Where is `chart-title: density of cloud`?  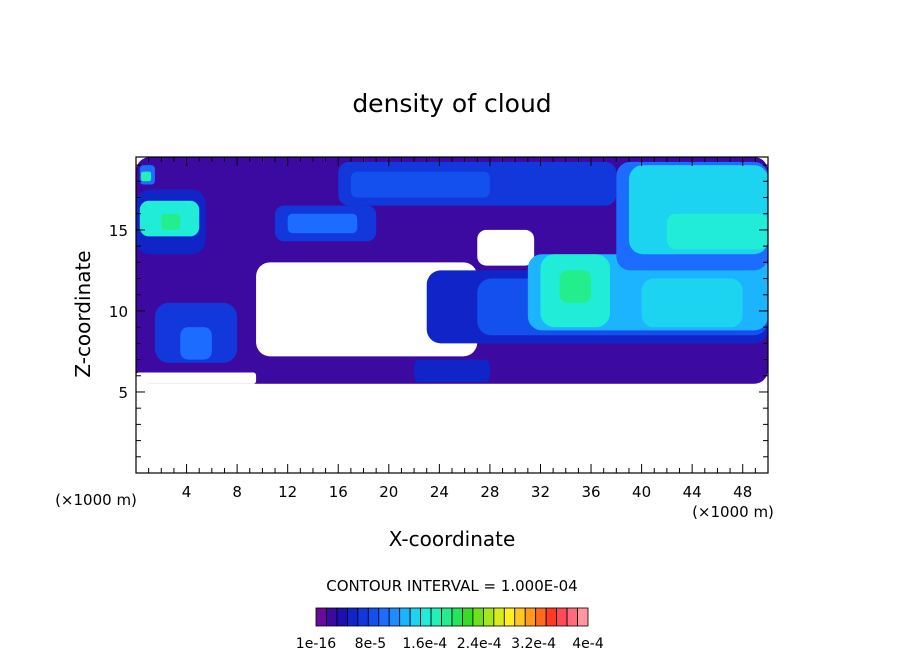
chart-title: density of cloud is located at coordinates (451, 103).